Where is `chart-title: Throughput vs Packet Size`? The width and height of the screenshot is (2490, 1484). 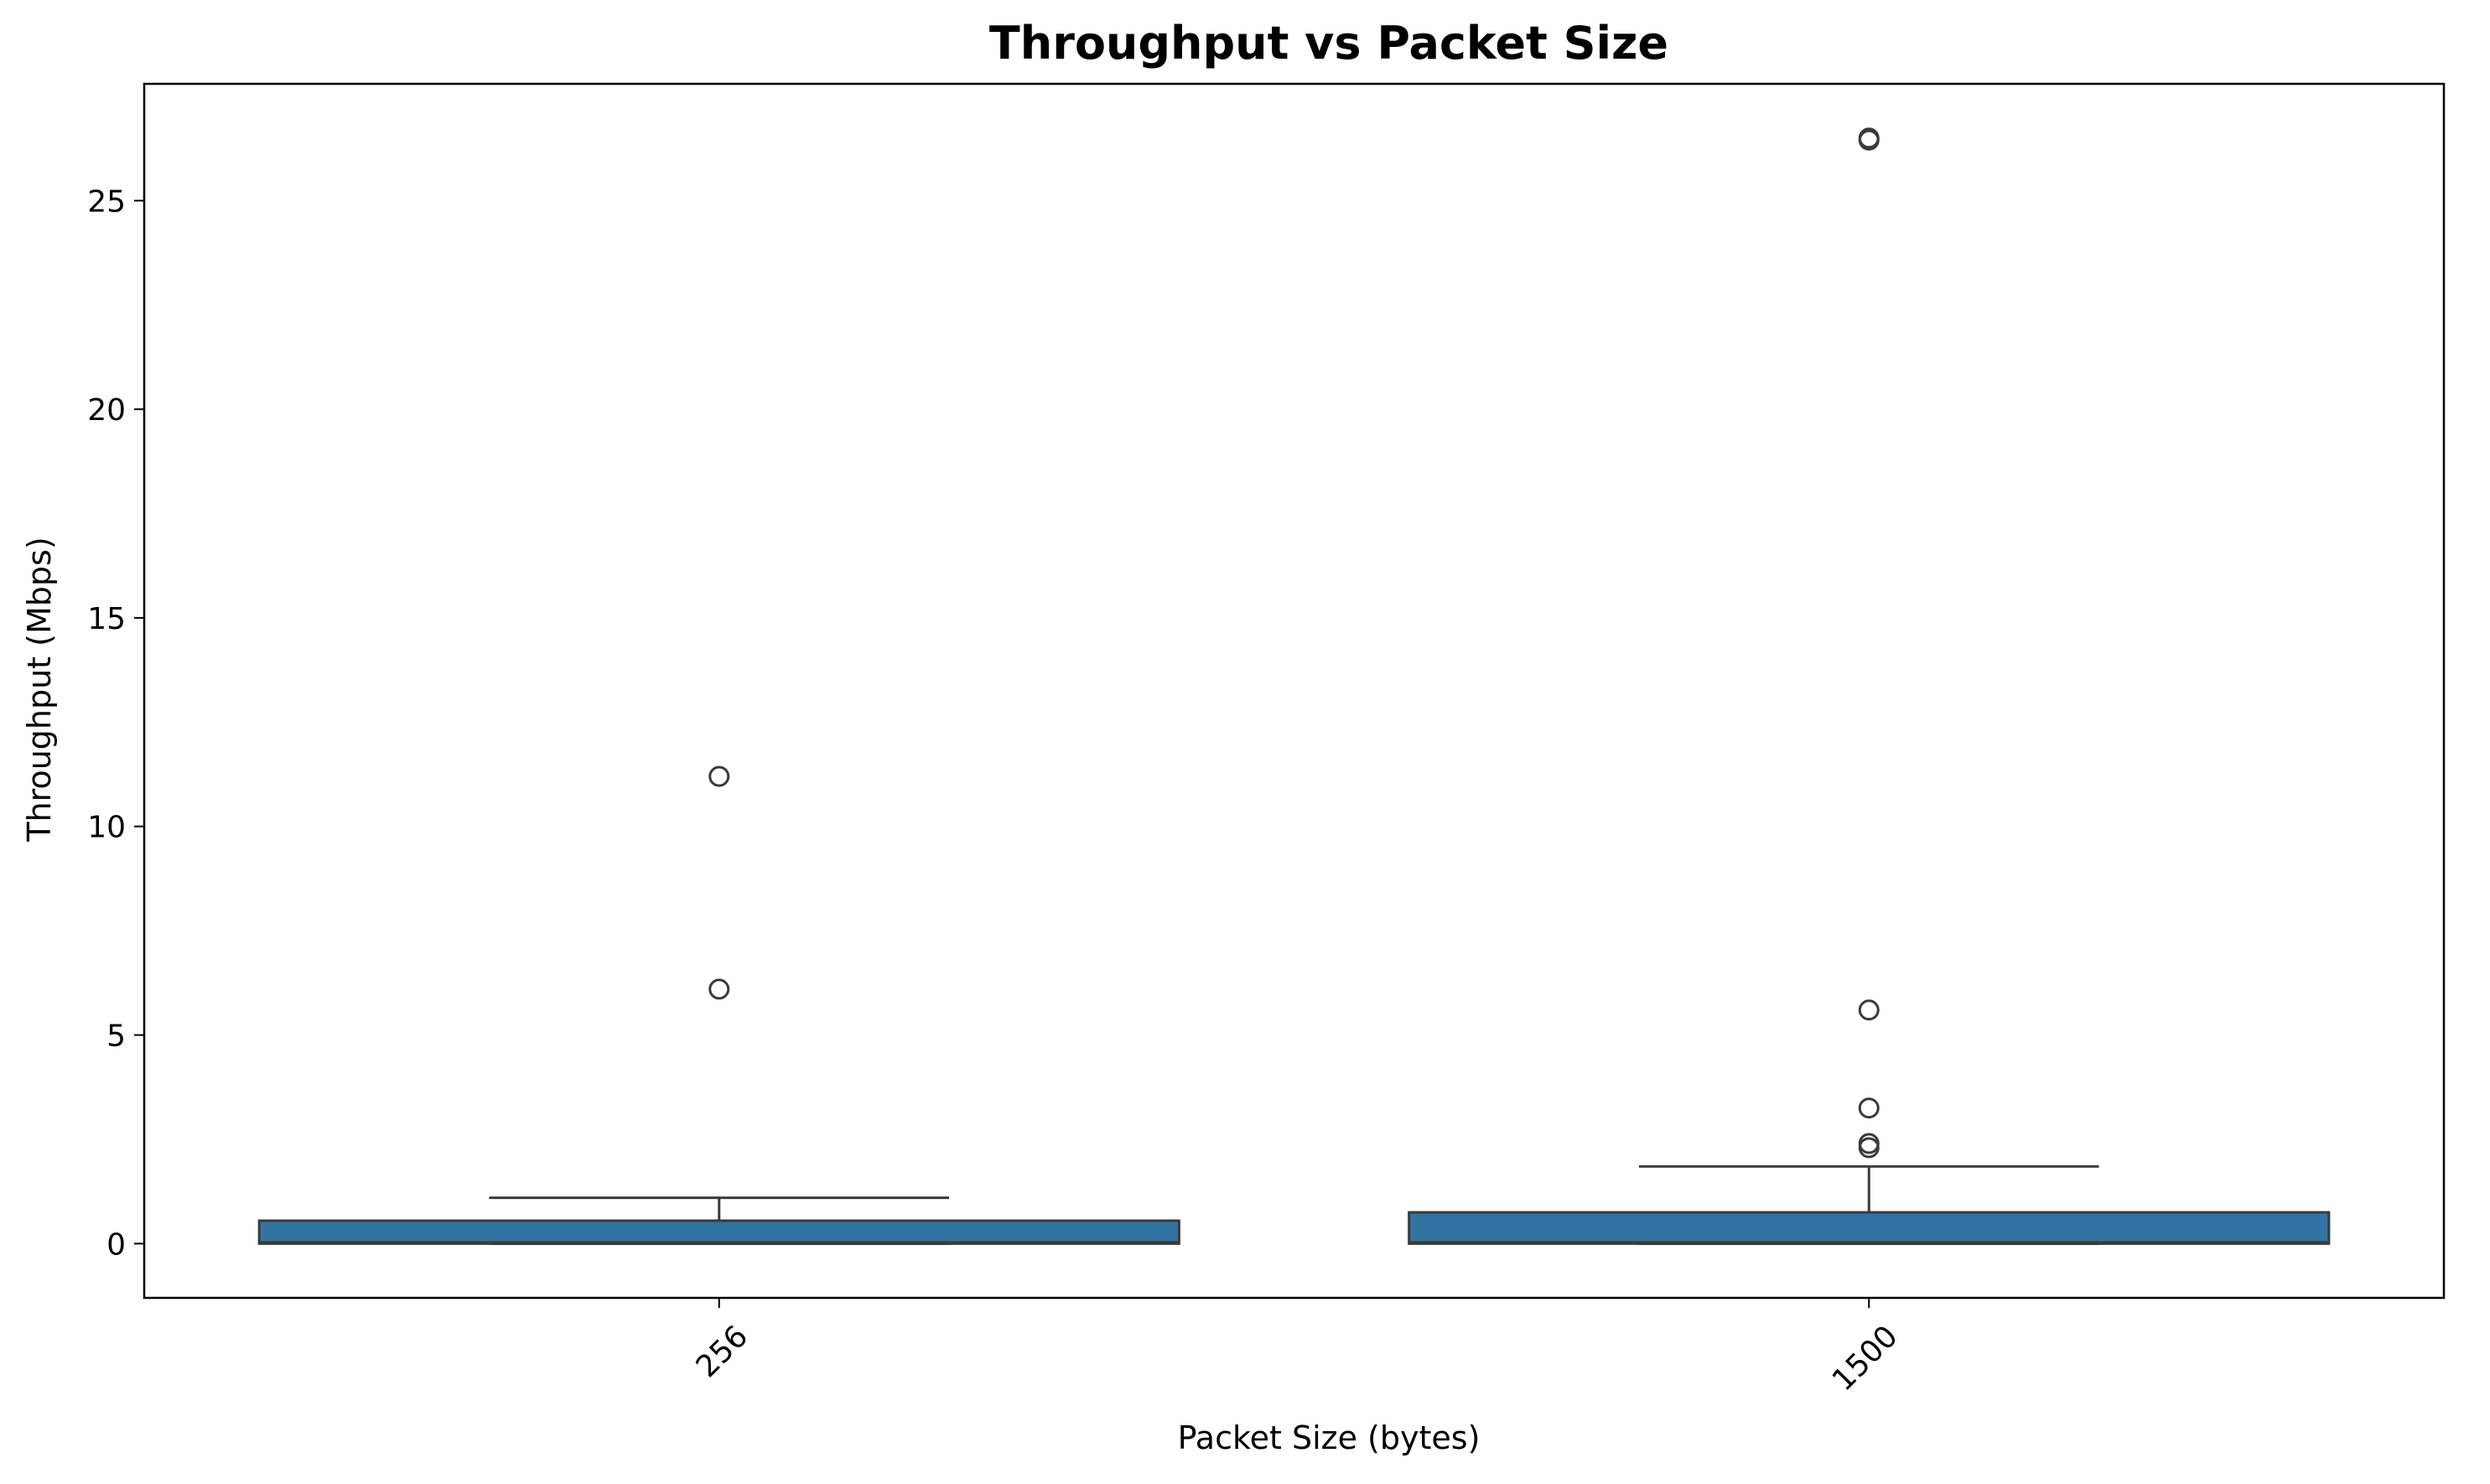
chart-title: Throughput vs Packet Size is located at coordinates (1328, 43).